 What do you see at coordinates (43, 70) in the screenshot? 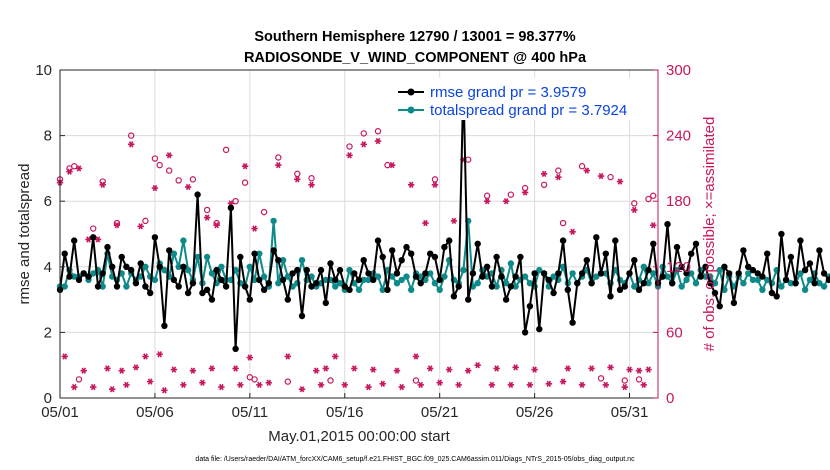
I see `y-left-tick-label: 10` at bounding box center [43, 70].